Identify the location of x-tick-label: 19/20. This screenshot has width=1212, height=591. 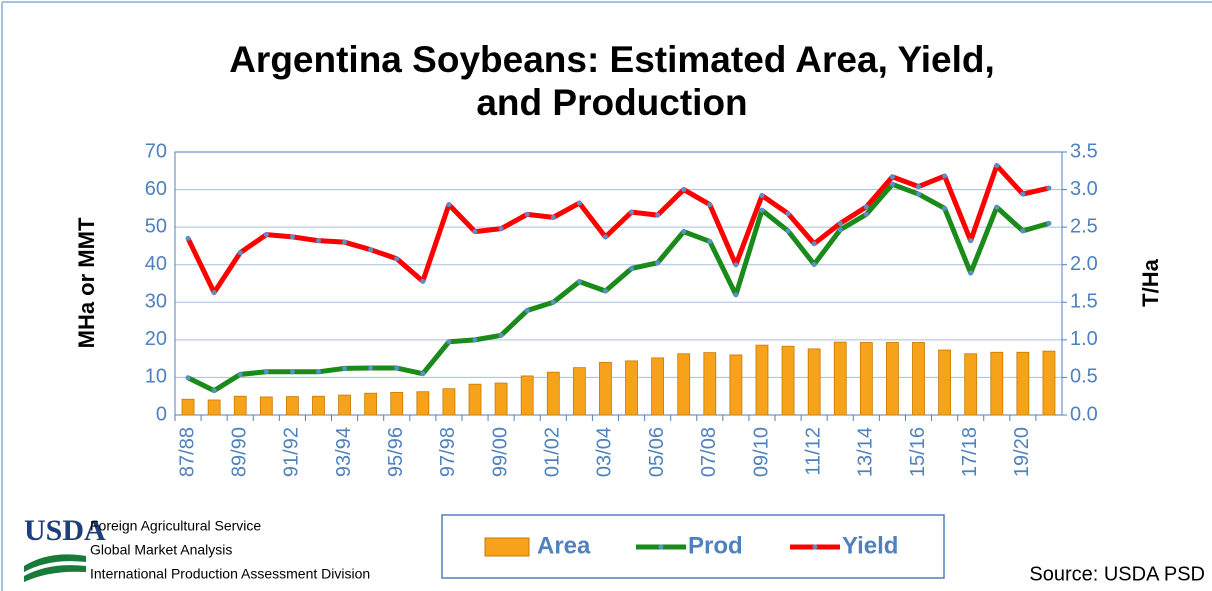
(1022, 452).